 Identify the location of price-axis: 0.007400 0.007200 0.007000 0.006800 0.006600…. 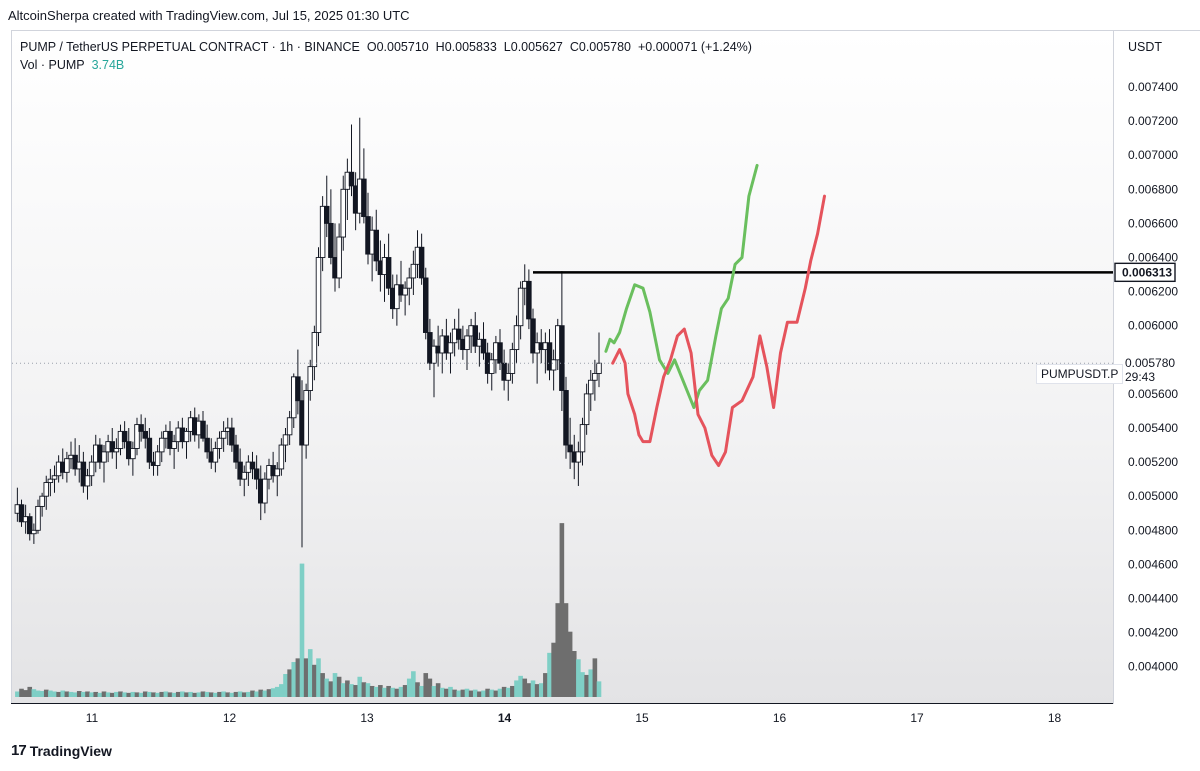
(1156, 367).